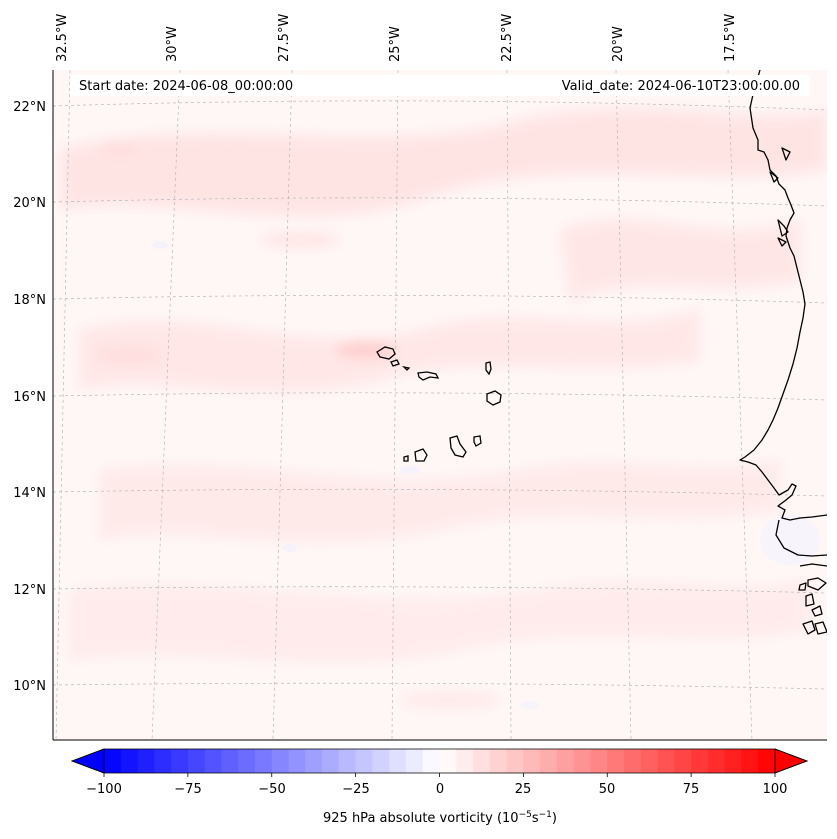  What do you see at coordinates (783, 352) in the screenshot?
I see `african-coastline` at bounding box center [783, 352].